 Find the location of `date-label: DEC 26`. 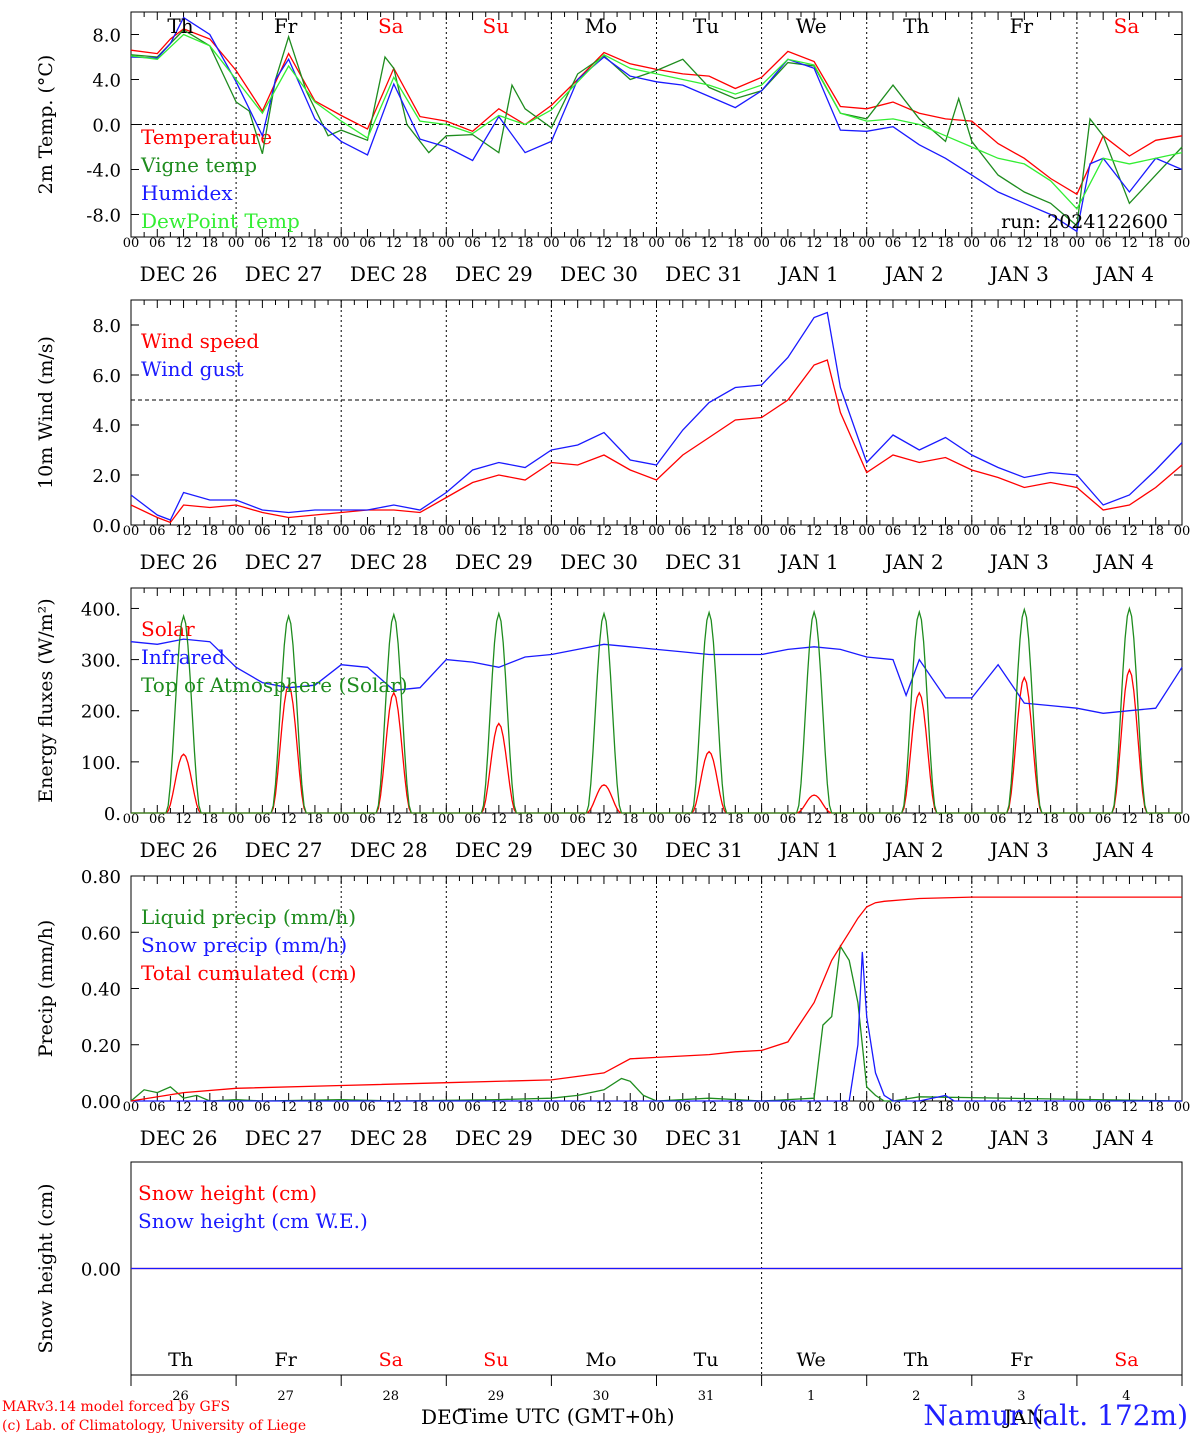

date-label: DEC 26 is located at coordinates (179, 562).